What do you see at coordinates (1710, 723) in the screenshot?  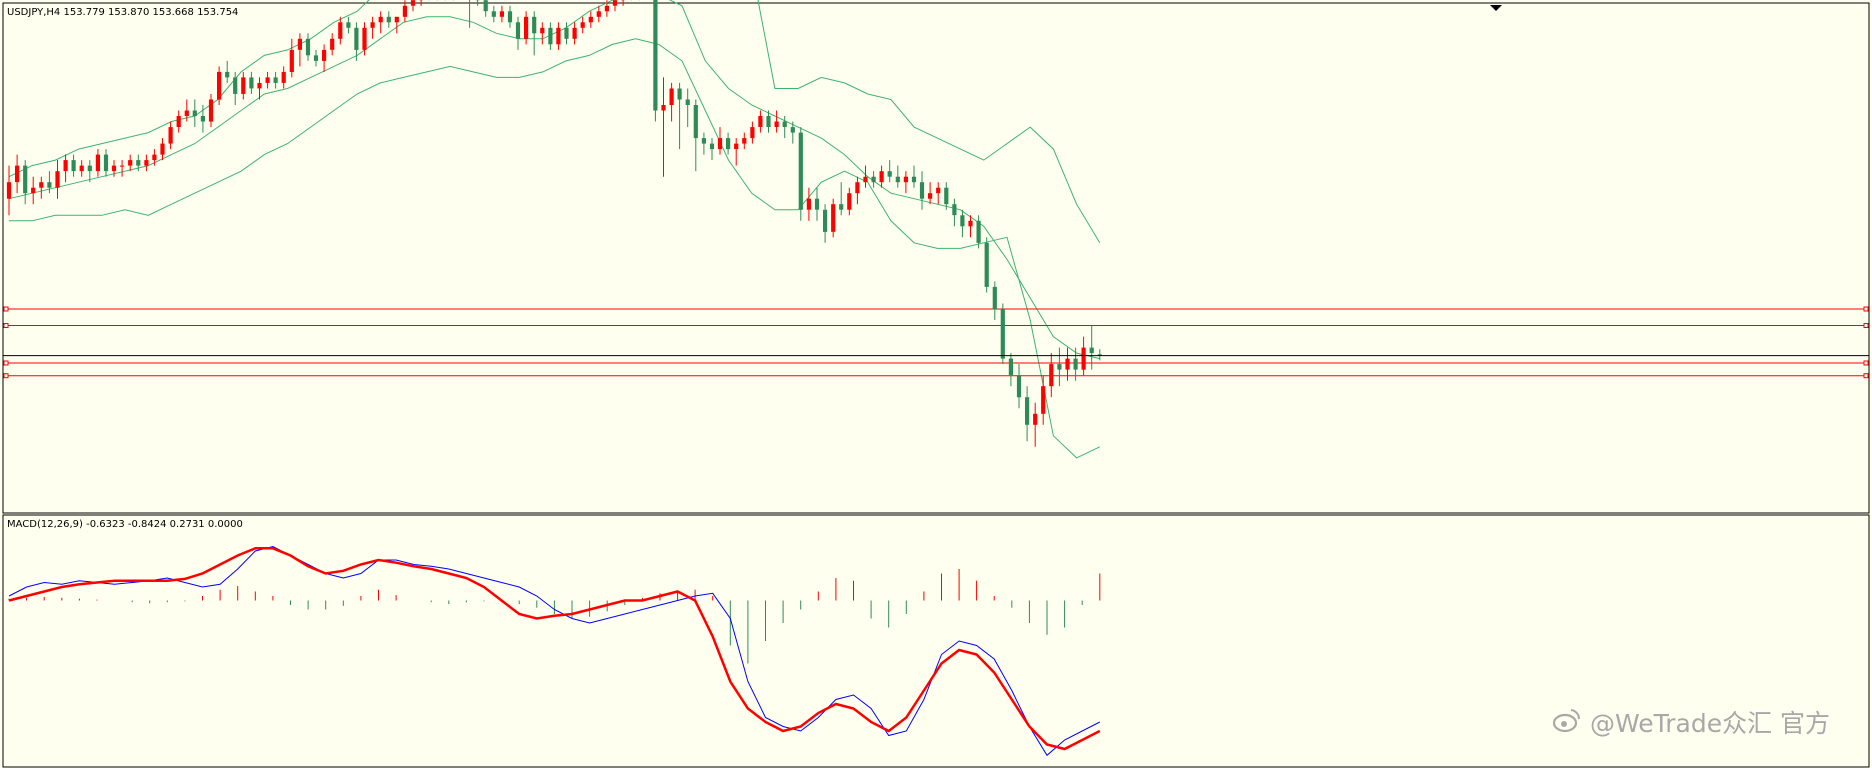 I see `watermark-text: @WeTrade众汇 官方` at bounding box center [1710, 723].